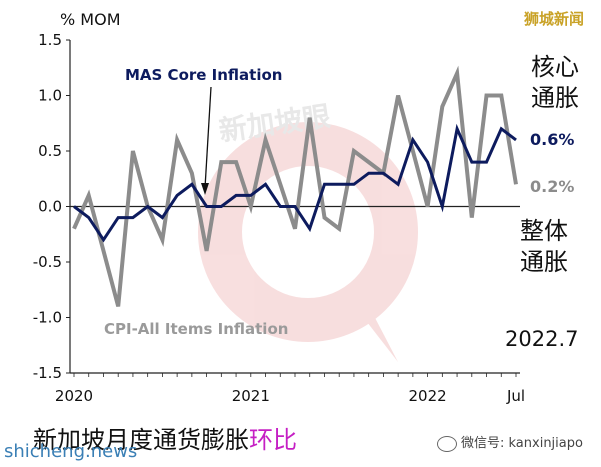 This screenshot has width=601, height=467. I want to click on wechat-id: 微信号: kanxinjiapo, so click(510, 442).